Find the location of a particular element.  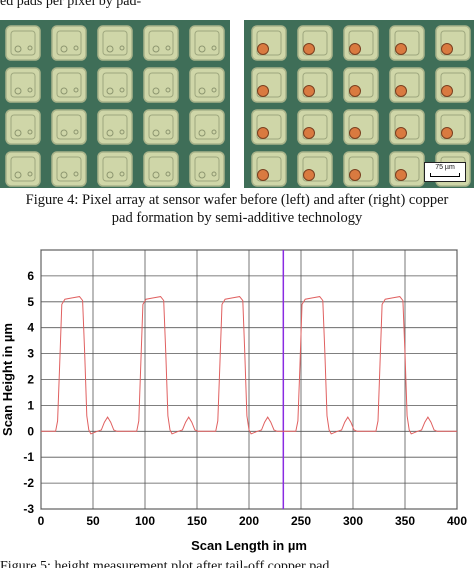

y-tick-label: 5 is located at coordinates (30, 302).